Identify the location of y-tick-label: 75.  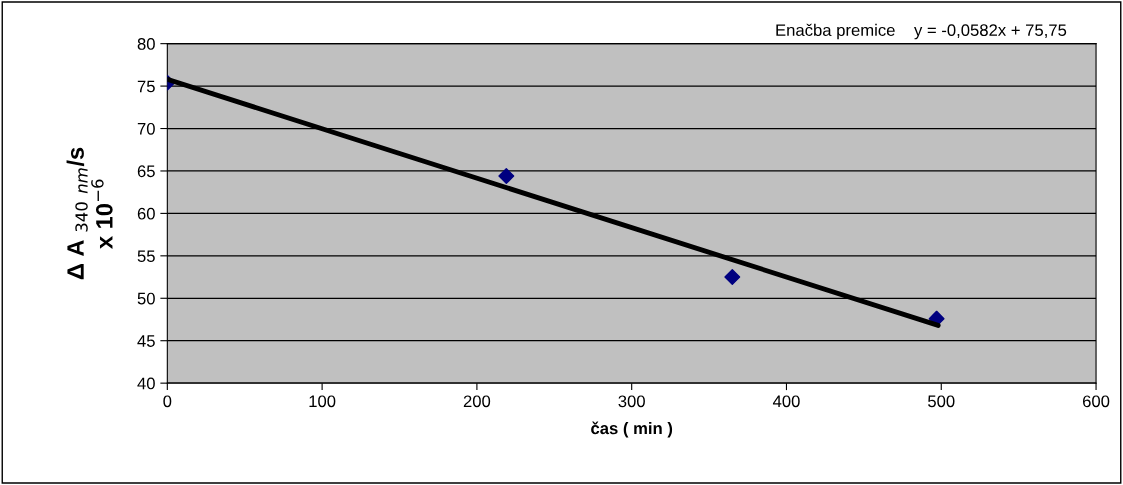
(146, 86).